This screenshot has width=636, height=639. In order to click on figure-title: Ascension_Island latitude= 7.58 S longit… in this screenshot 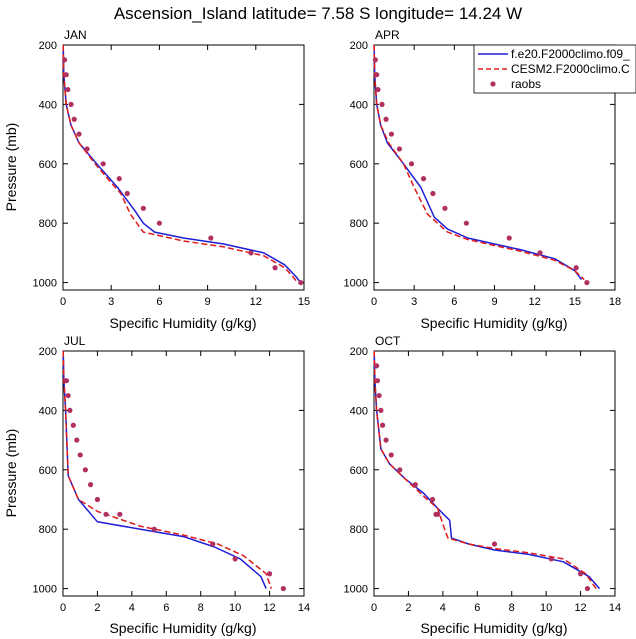, I will do `click(318, 13)`.